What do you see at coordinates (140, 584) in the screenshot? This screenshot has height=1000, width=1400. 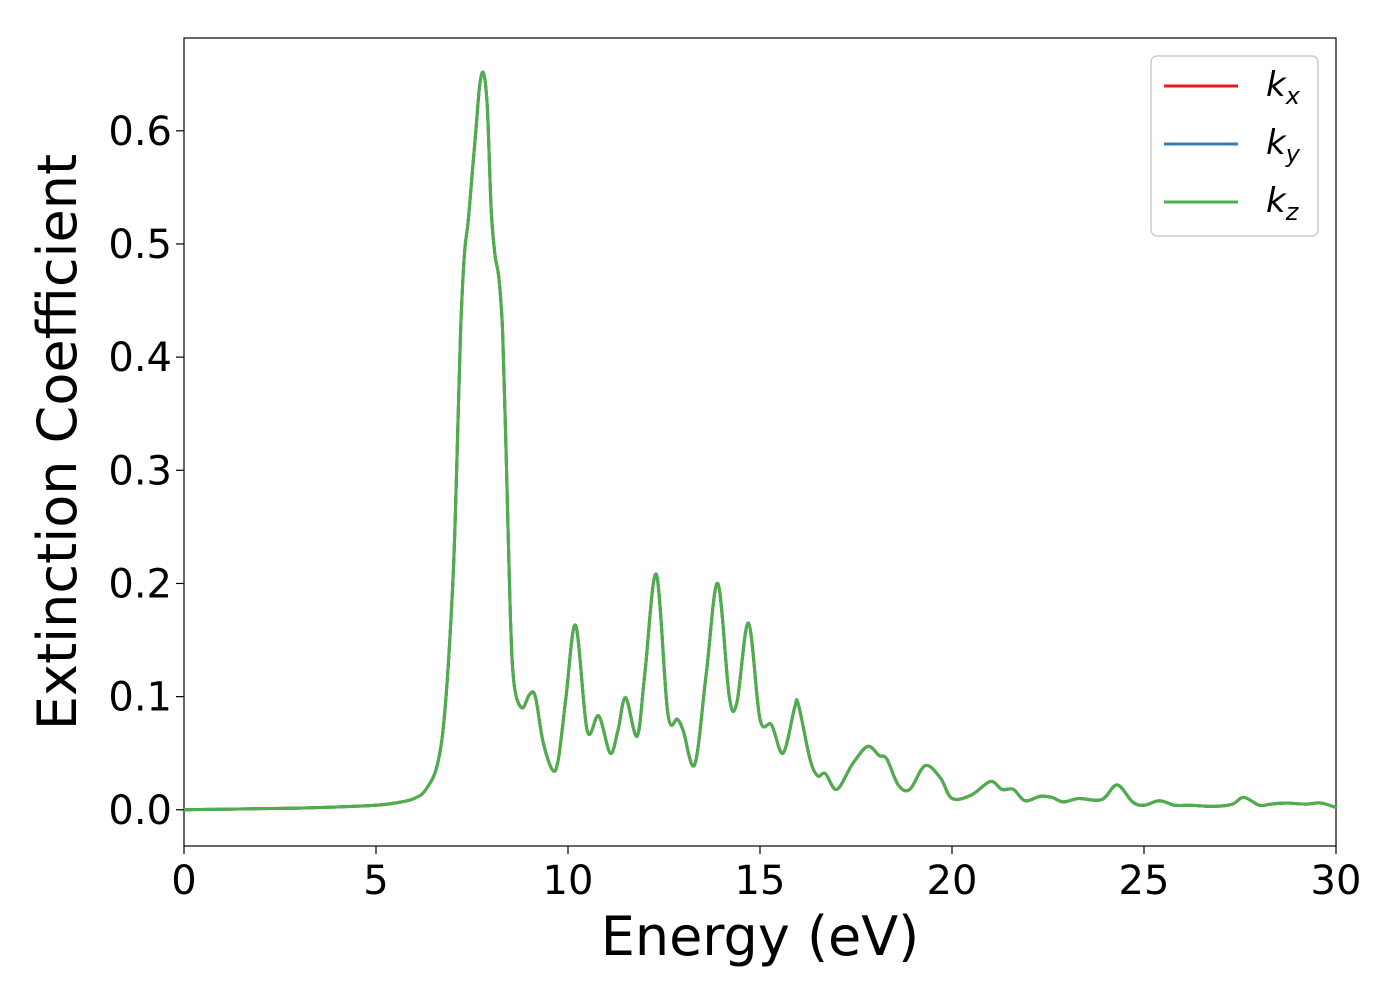 I see `y-tick-label: 0.2` at bounding box center [140, 584].